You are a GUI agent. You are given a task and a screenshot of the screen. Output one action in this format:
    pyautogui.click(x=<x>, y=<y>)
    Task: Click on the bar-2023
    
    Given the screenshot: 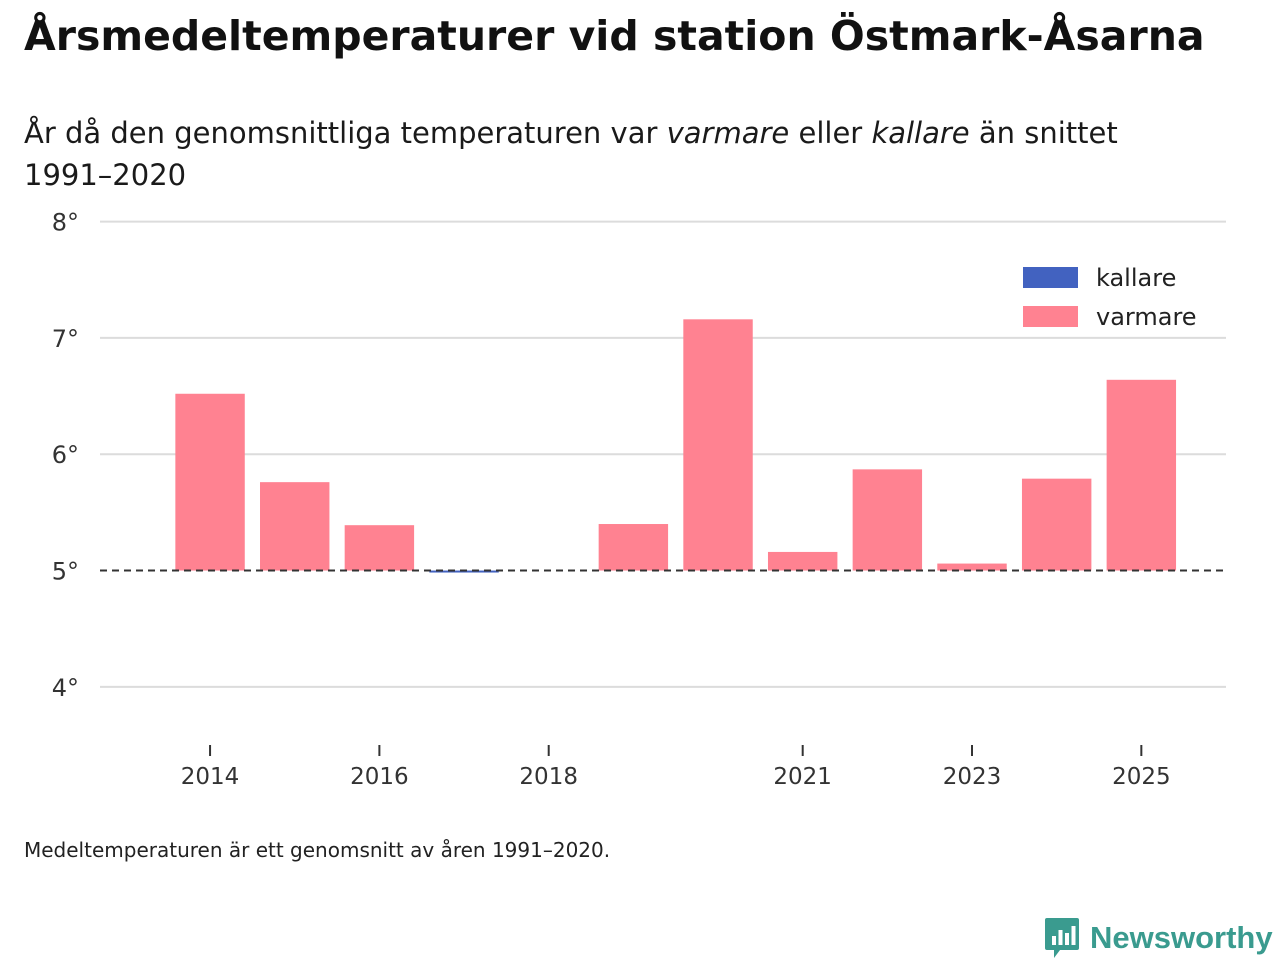 What is the action you would take?
    pyautogui.click(x=972, y=567)
    